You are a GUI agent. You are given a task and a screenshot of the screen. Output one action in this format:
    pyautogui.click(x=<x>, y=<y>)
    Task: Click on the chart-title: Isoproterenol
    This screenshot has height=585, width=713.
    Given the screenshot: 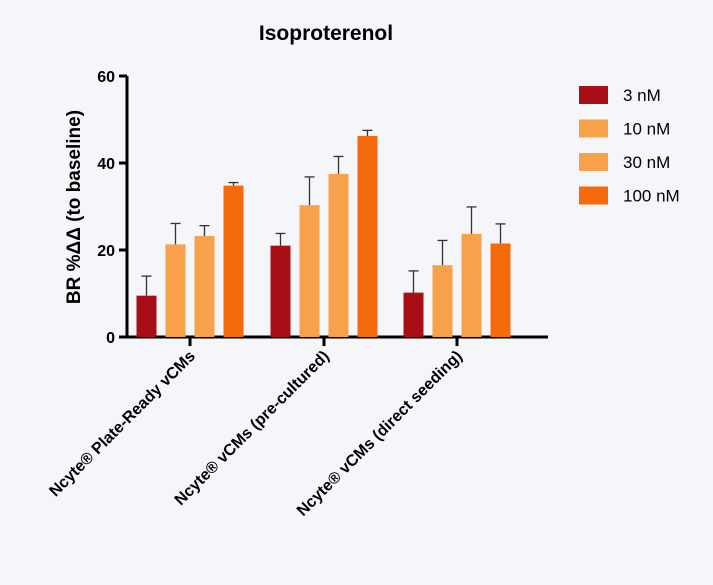 What is the action you would take?
    pyautogui.click(x=326, y=33)
    